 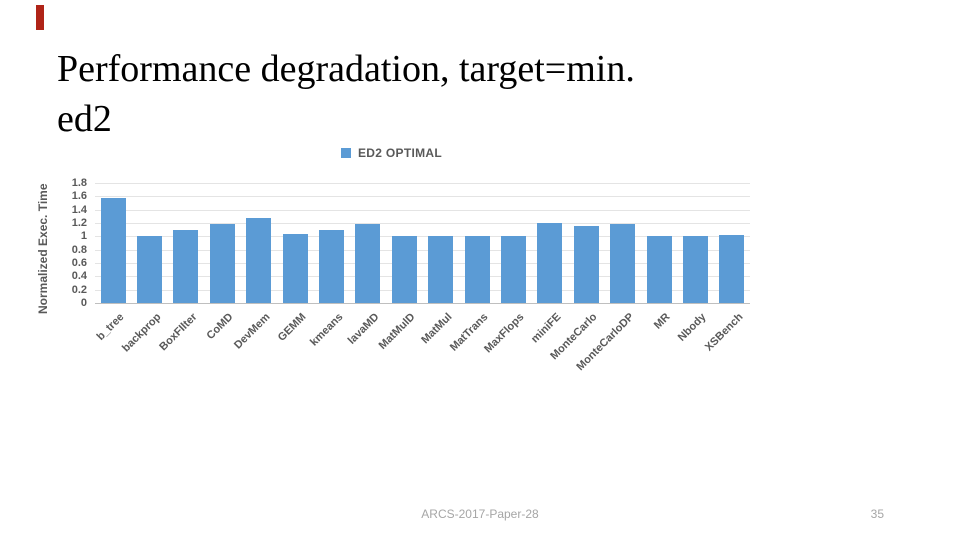 I want to click on gridline-0.2, so click(x=422, y=290).